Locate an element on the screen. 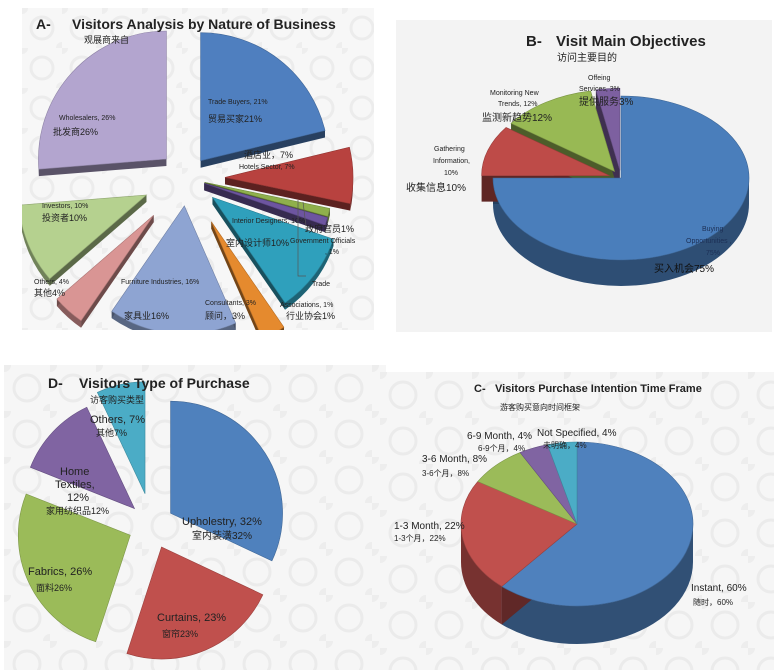  slice-label-cn-others: 其他4% is located at coordinates (49, 292).